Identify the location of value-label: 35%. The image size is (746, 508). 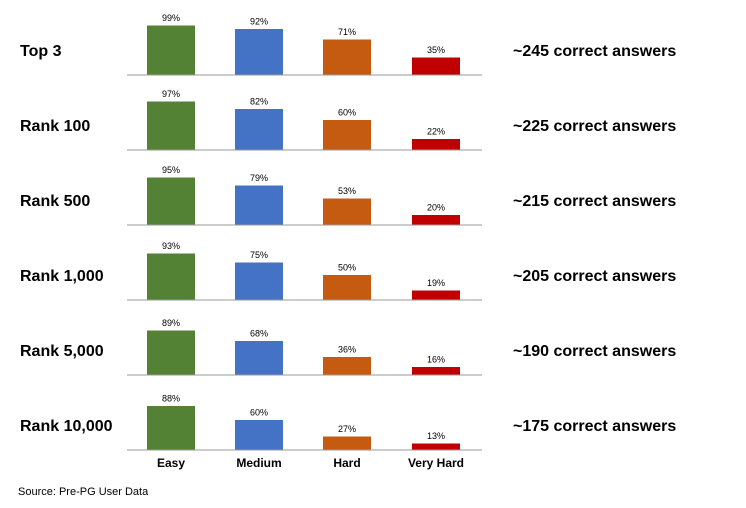
(436, 50).